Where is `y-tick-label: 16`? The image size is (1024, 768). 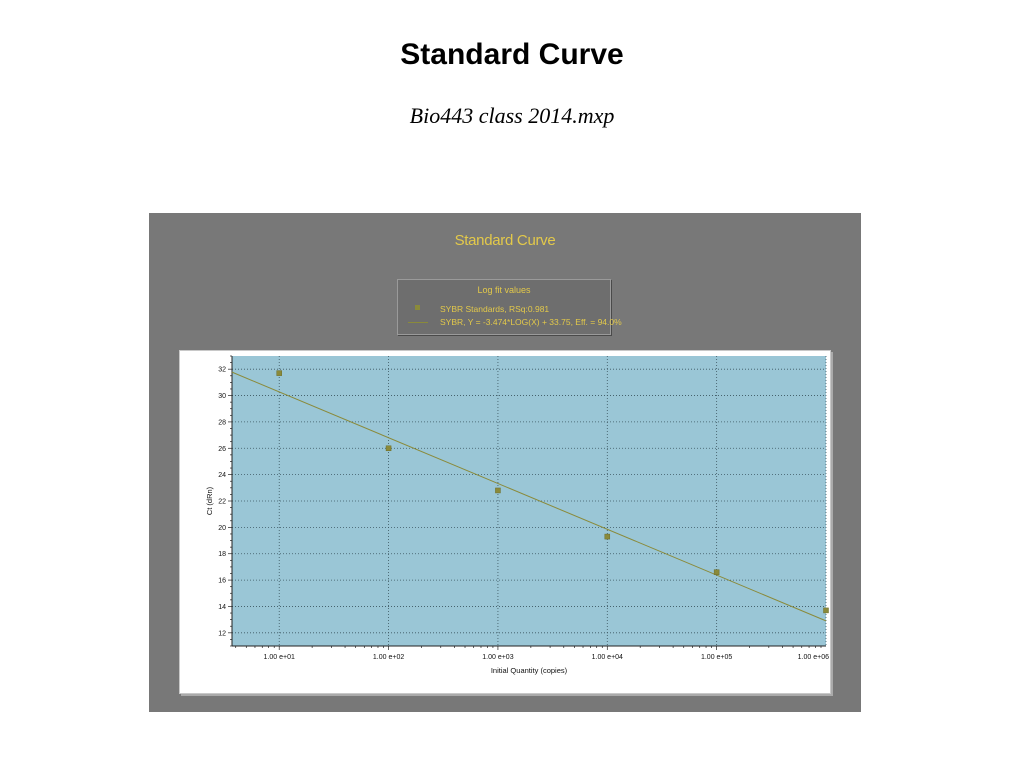
y-tick-label: 16 is located at coordinates (222, 581).